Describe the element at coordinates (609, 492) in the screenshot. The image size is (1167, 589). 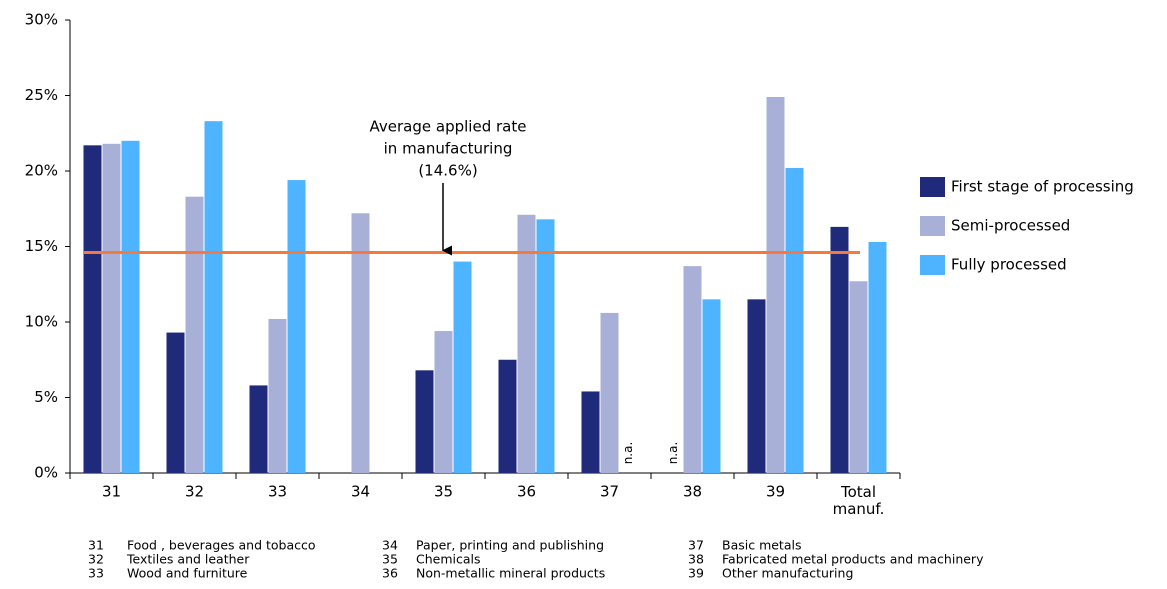
I see `x-tick-label: 37` at that location.